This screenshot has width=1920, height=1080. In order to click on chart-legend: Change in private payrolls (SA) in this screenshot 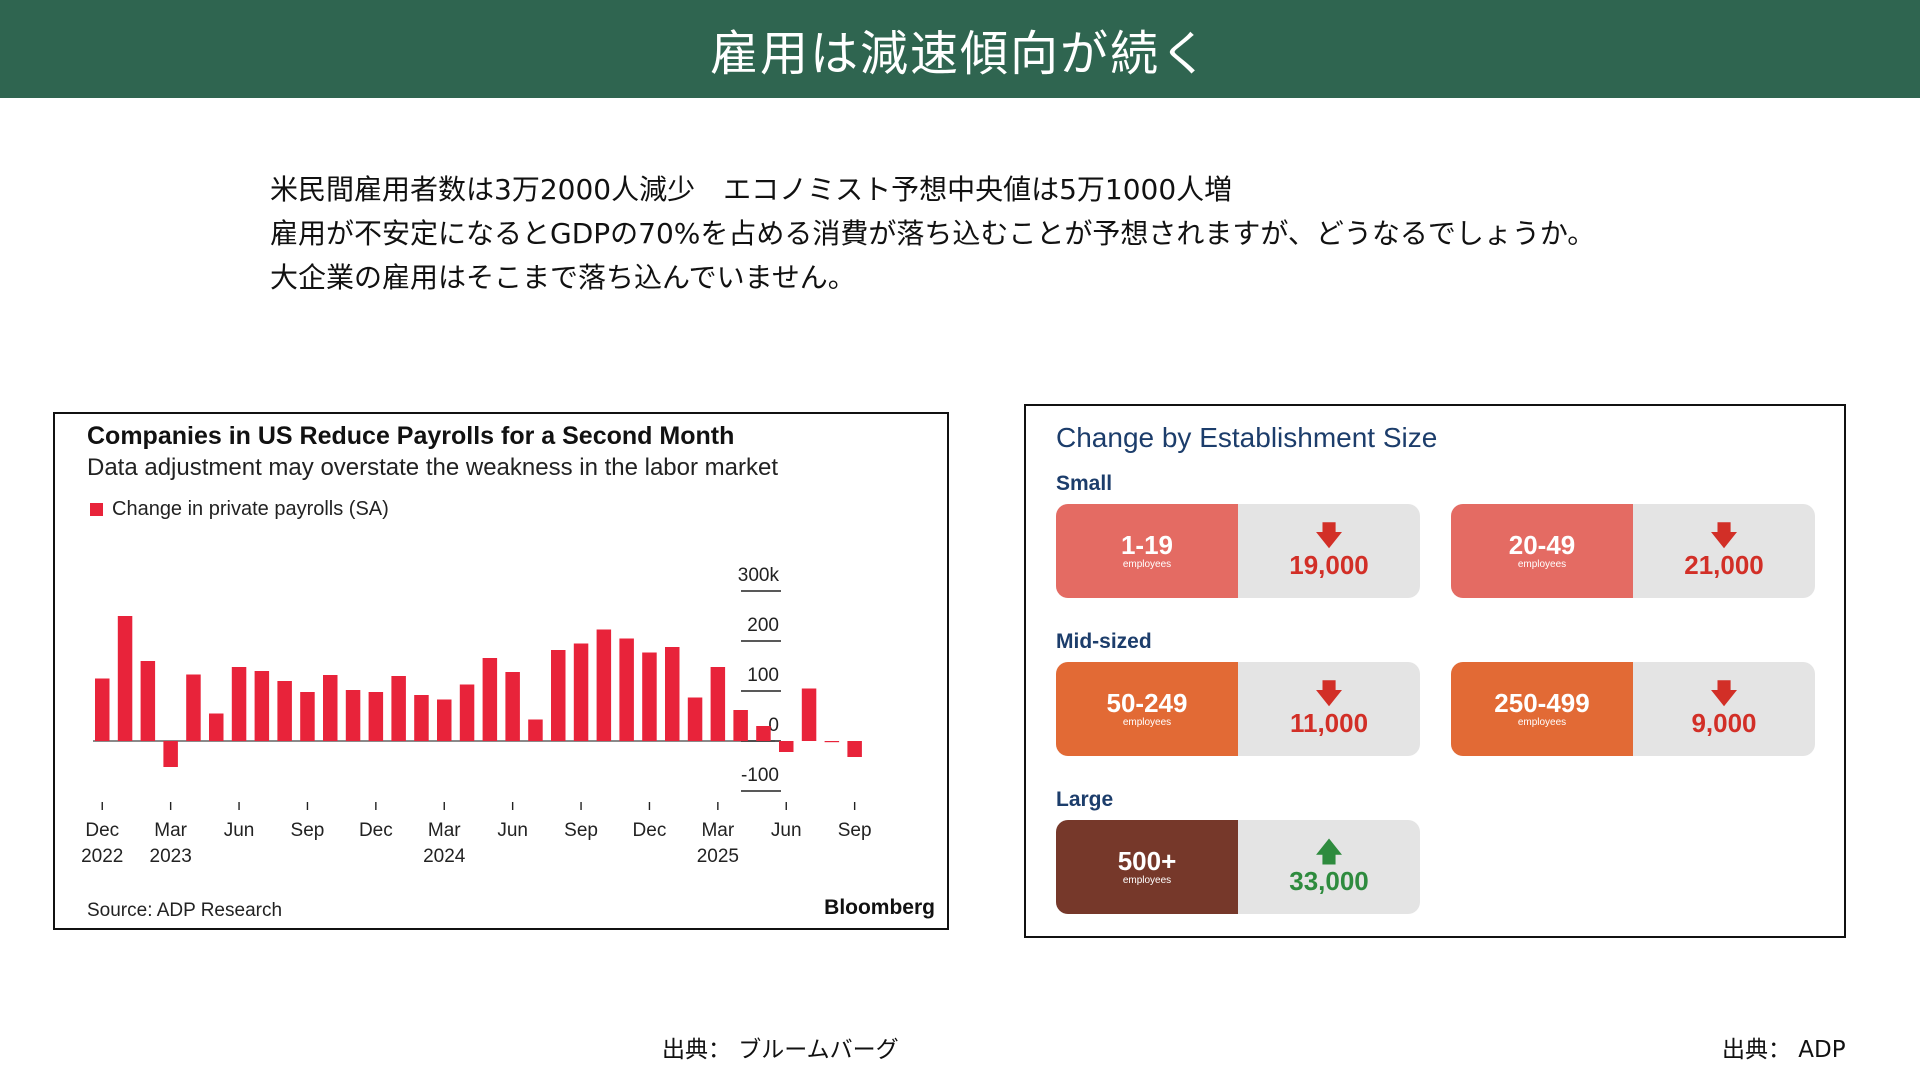, I will do `click(239, 509)`.